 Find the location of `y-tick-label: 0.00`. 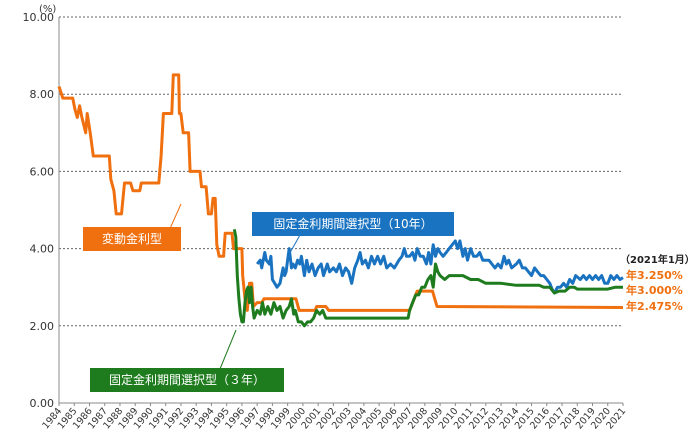

y-tick-label: 0.00 is located at coordinates (42, 403).